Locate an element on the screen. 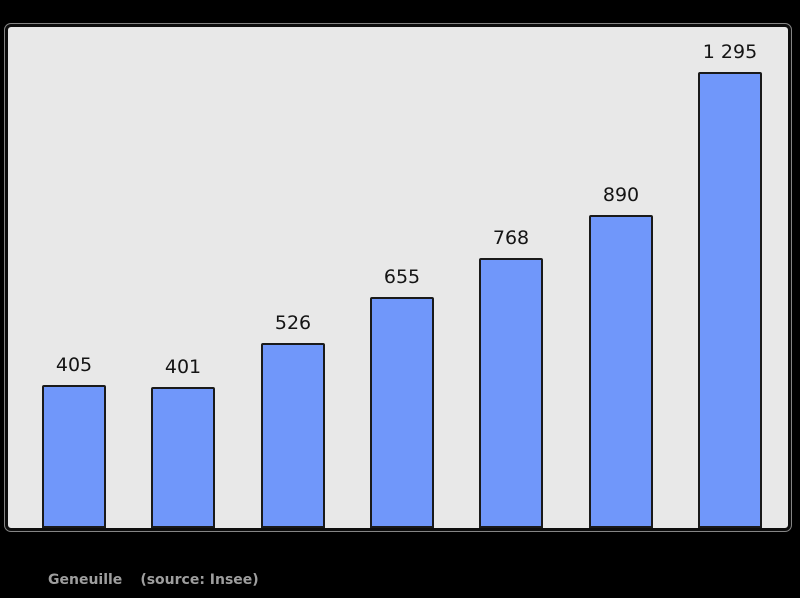 Image resolution: width=800 pixels, height=598 pixels. bar-value-label: 526 is located at coordinates (293, 323).